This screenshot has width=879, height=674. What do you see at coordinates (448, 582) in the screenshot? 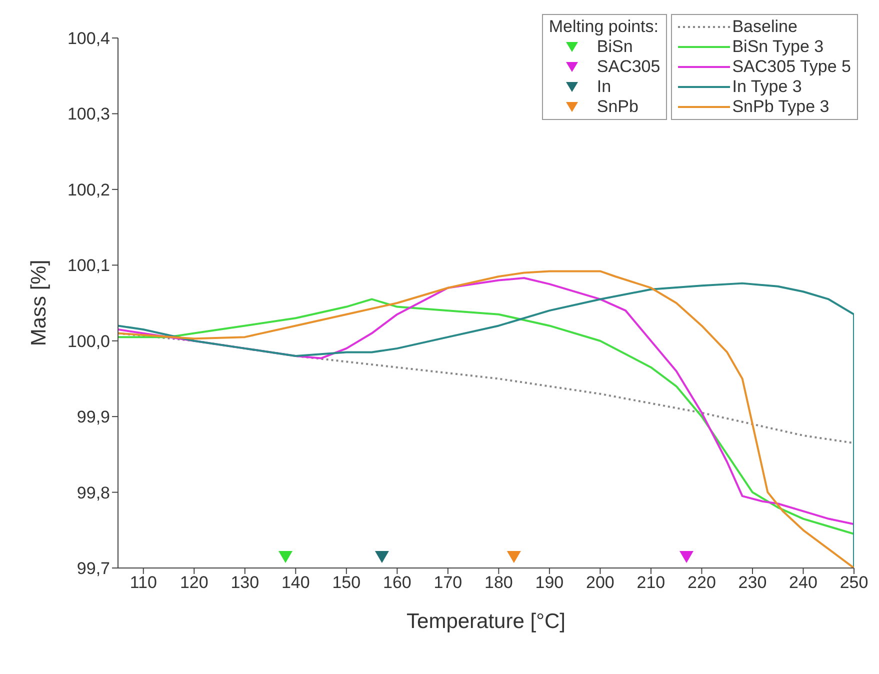
I see `x-tick-label: 170` at bounding box center [448, 582].